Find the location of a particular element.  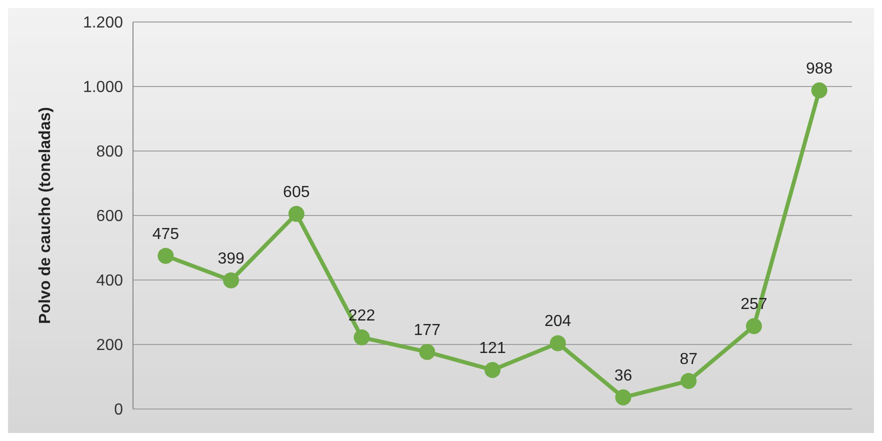

data-label: 399 is located at coordinates (231, 259).